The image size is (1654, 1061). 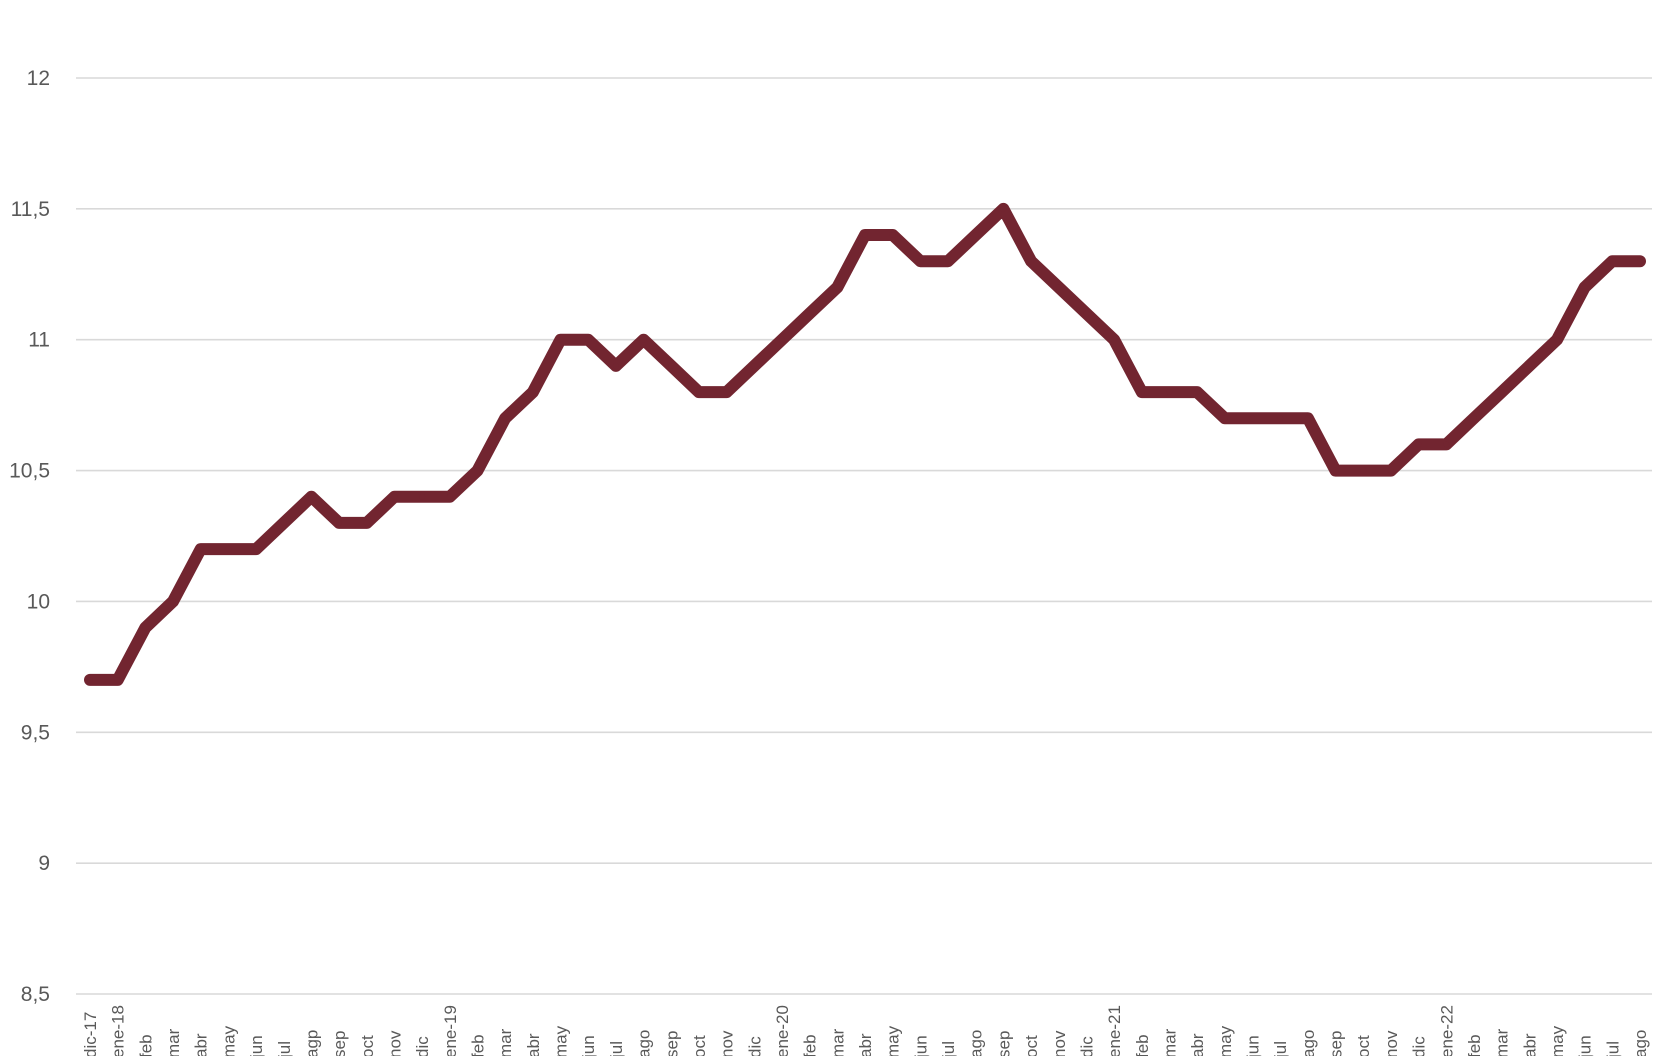 I want to click on x-tick-label: ene-22, so click(x=1446, y=1030).